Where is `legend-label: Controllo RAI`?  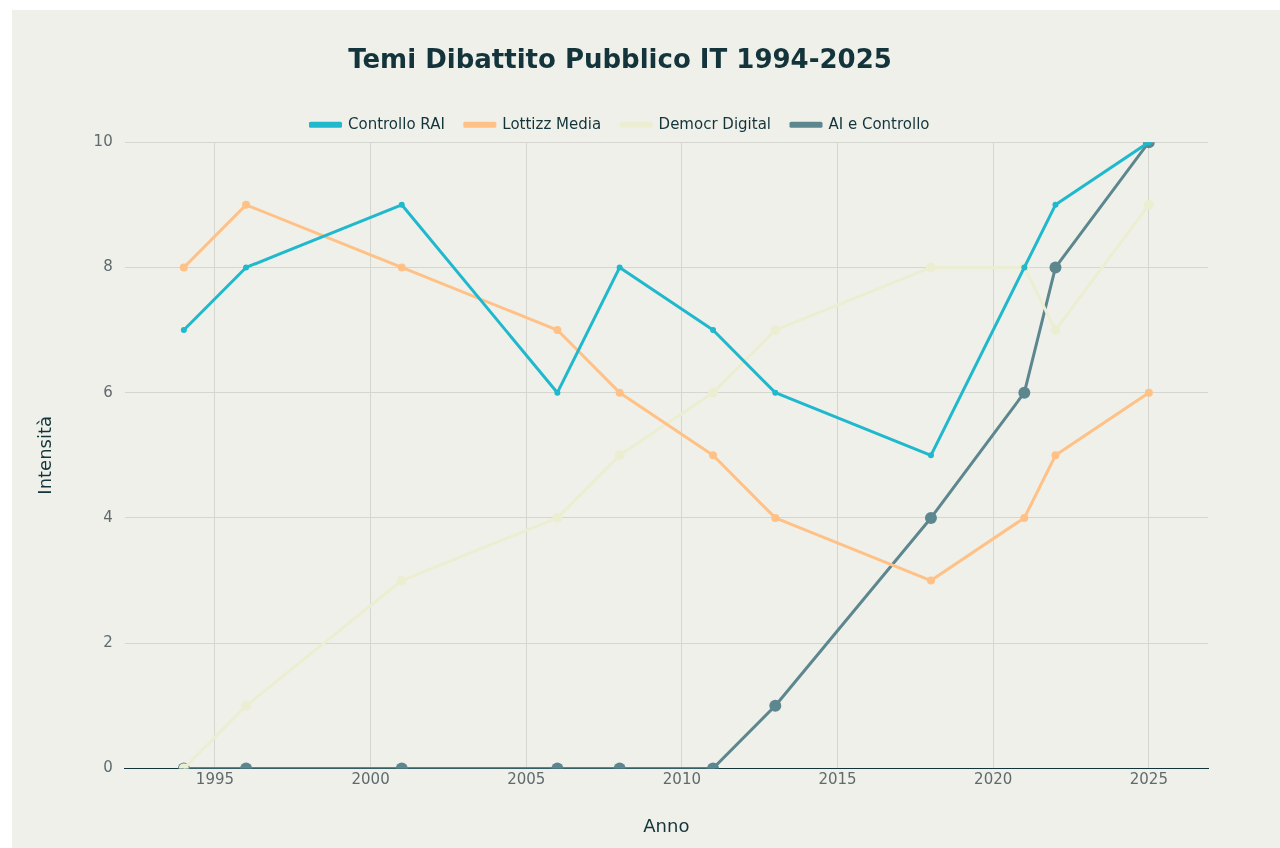 legend-label: Controllo RAI is located at coordinates (396, 123).